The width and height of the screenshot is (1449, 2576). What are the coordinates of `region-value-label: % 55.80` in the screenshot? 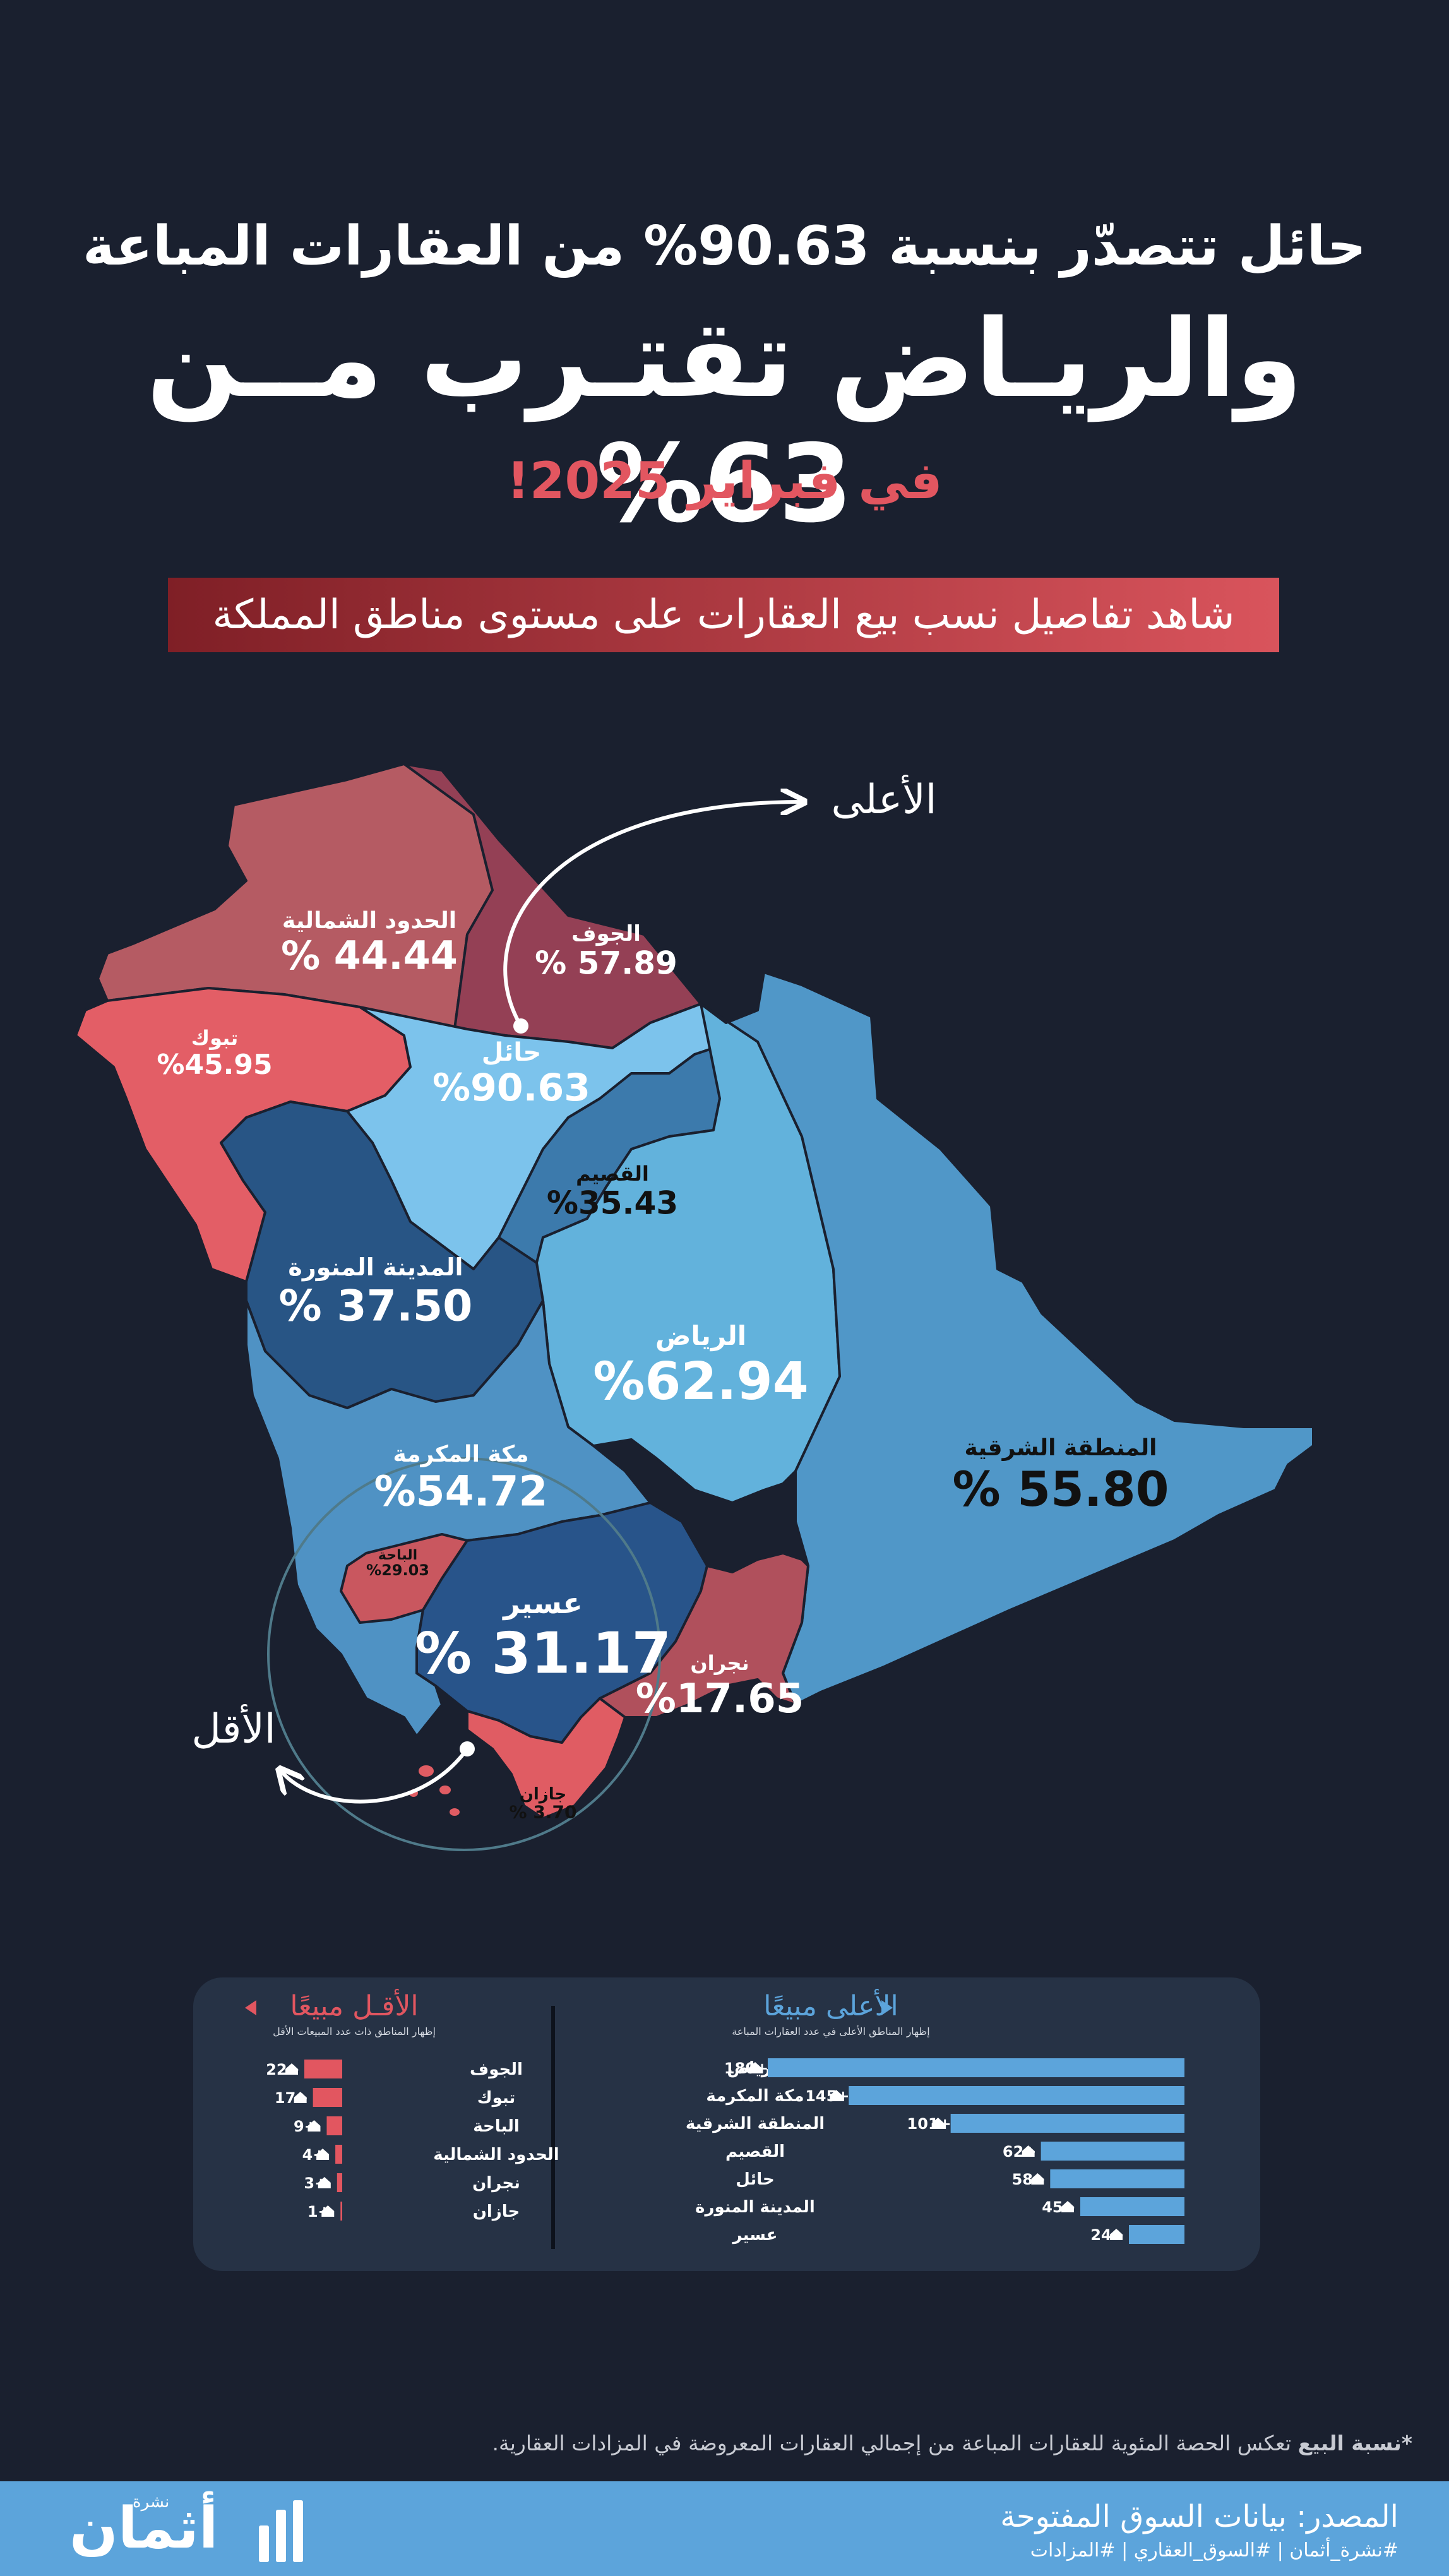 It's located at (1060, 1489).